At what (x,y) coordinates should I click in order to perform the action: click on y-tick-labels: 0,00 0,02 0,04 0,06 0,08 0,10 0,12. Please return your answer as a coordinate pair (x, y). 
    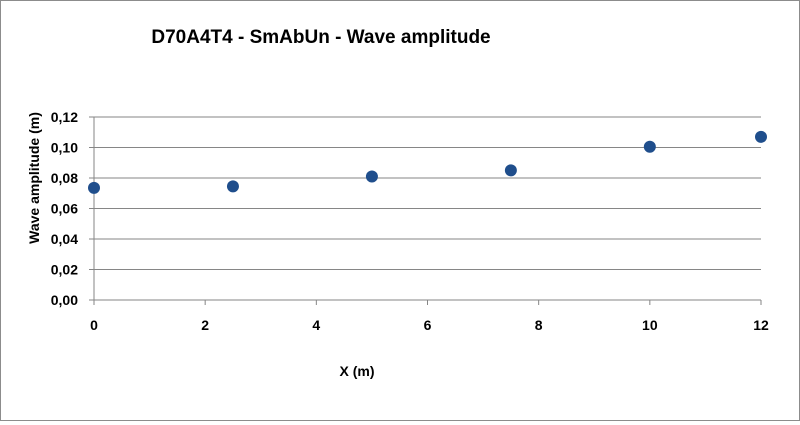
    Looking at the image, I should click on (64, 208).